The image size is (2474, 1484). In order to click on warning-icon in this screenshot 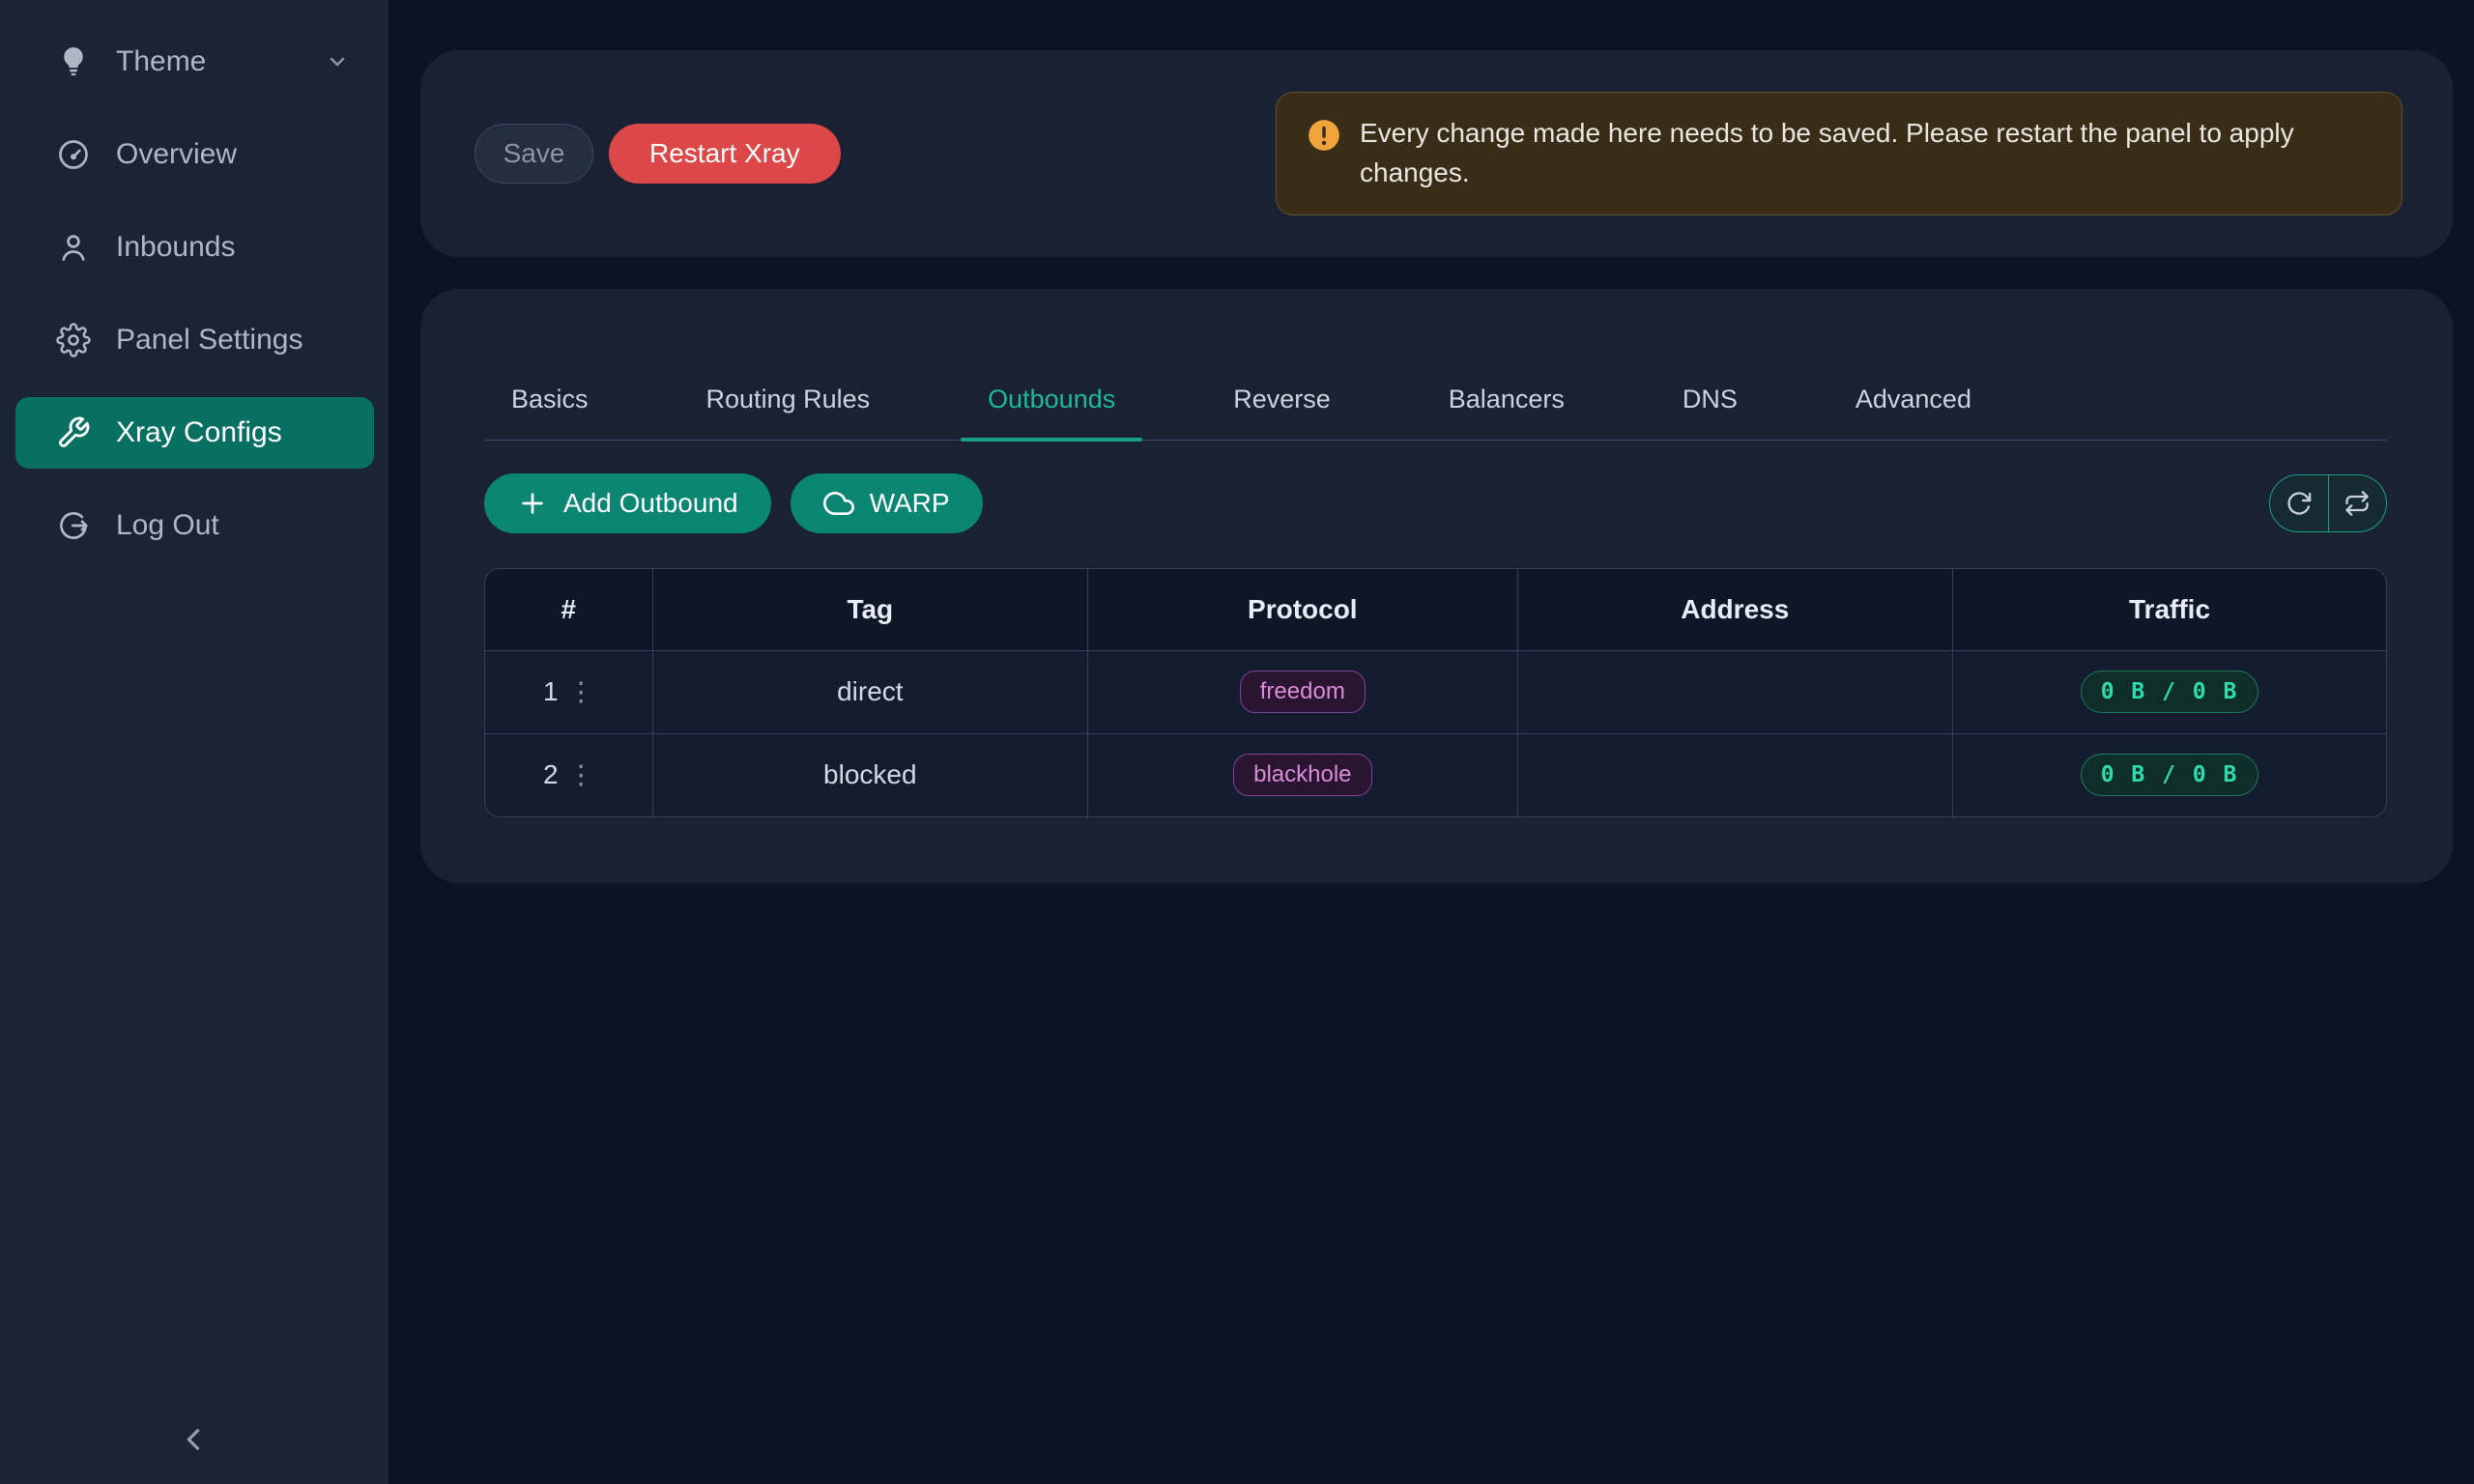, I will do `click(1324, 135)`.